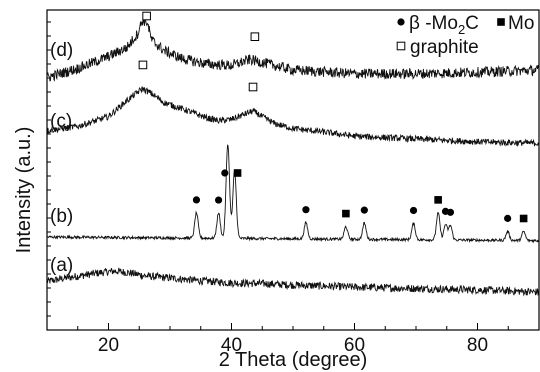 This screenshot has height=372, width=540. I want to click on legend-label-beta-mo2c: β -Mo2C, so click(444, 25).